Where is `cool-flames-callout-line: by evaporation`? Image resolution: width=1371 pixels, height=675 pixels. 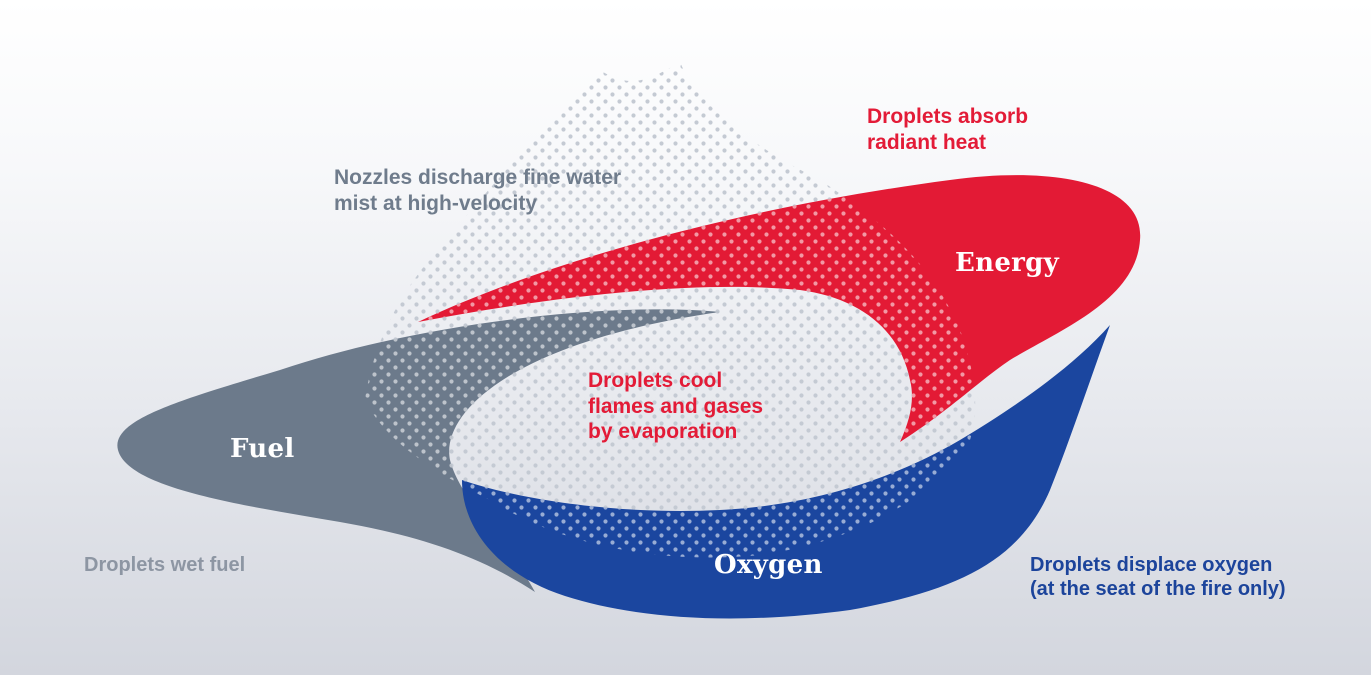
cool-flames-callout-line: by evaporation is located at coordinates (675, 432).